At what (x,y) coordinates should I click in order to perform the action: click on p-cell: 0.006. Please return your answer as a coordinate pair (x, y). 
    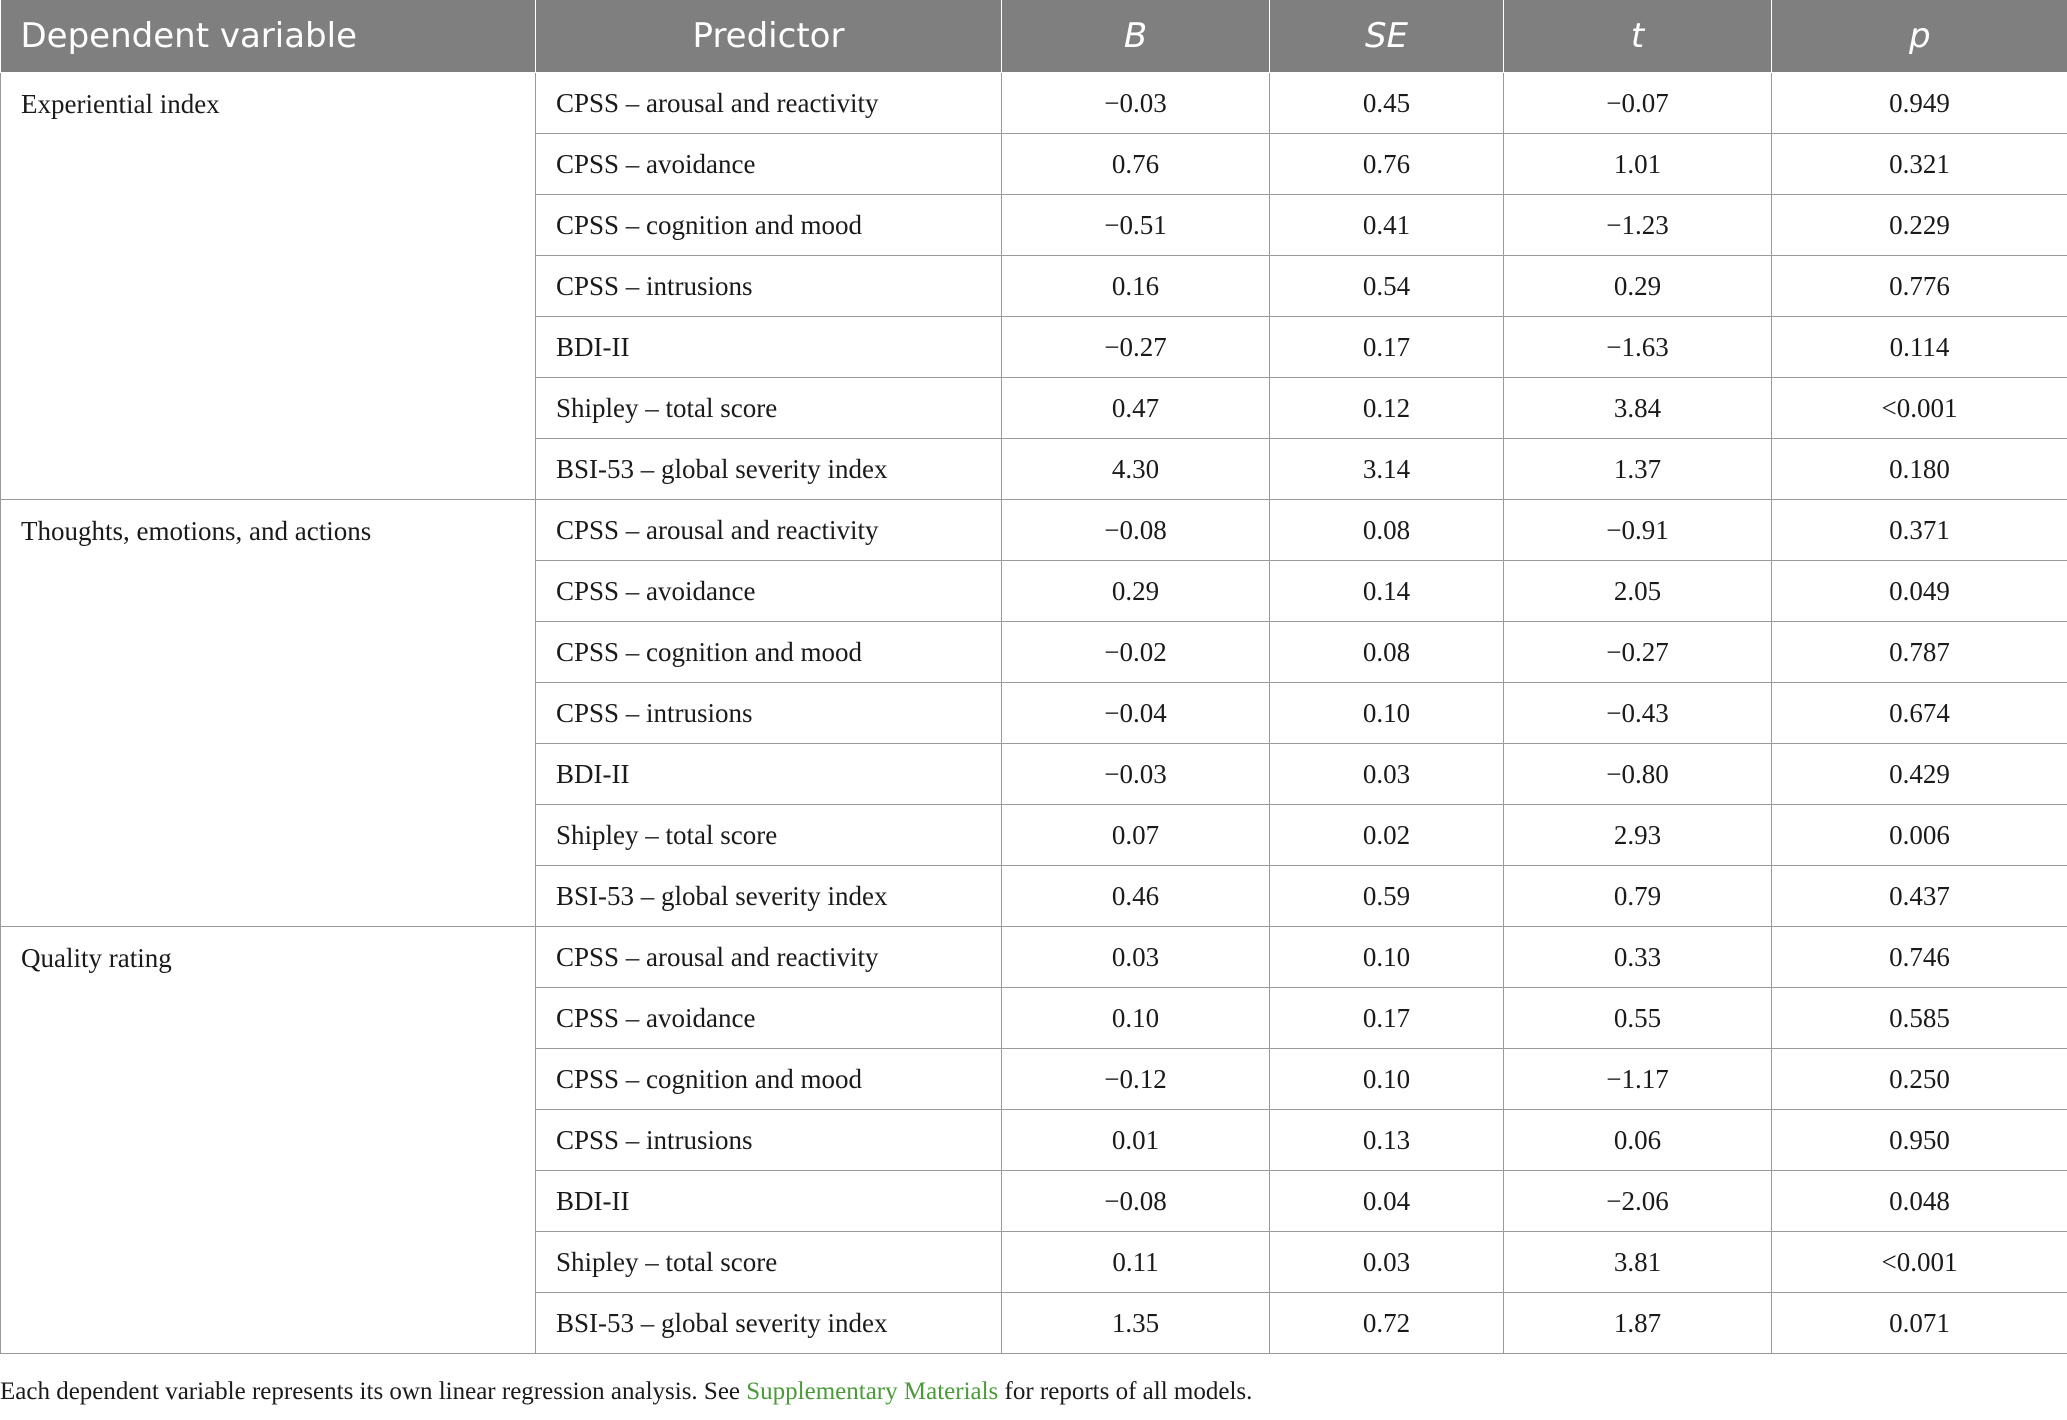
    Looking at the image, I should click on (1919, 835).